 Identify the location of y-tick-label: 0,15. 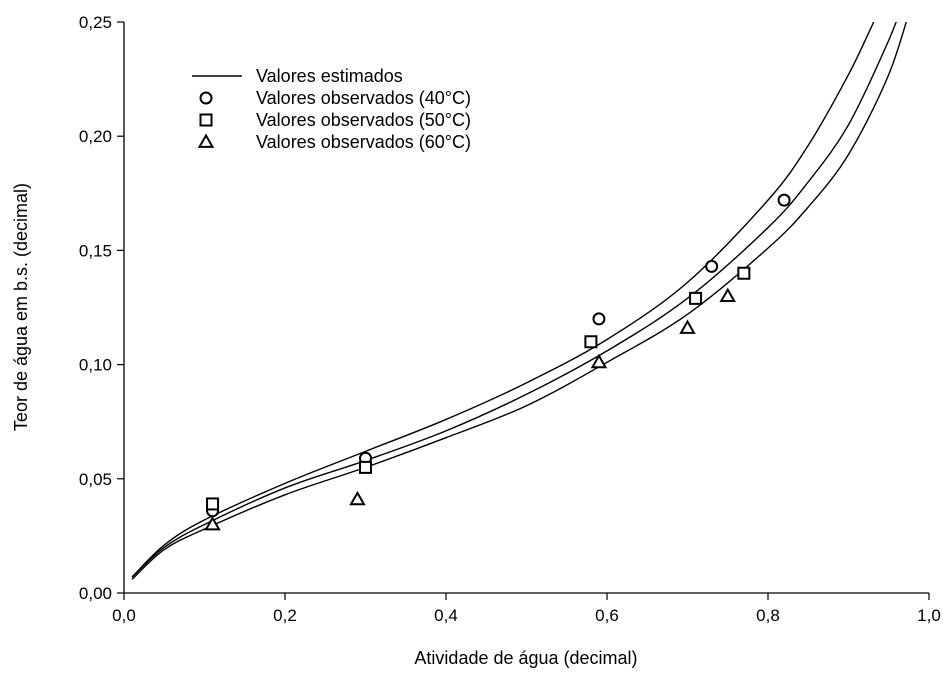
(95, 250).